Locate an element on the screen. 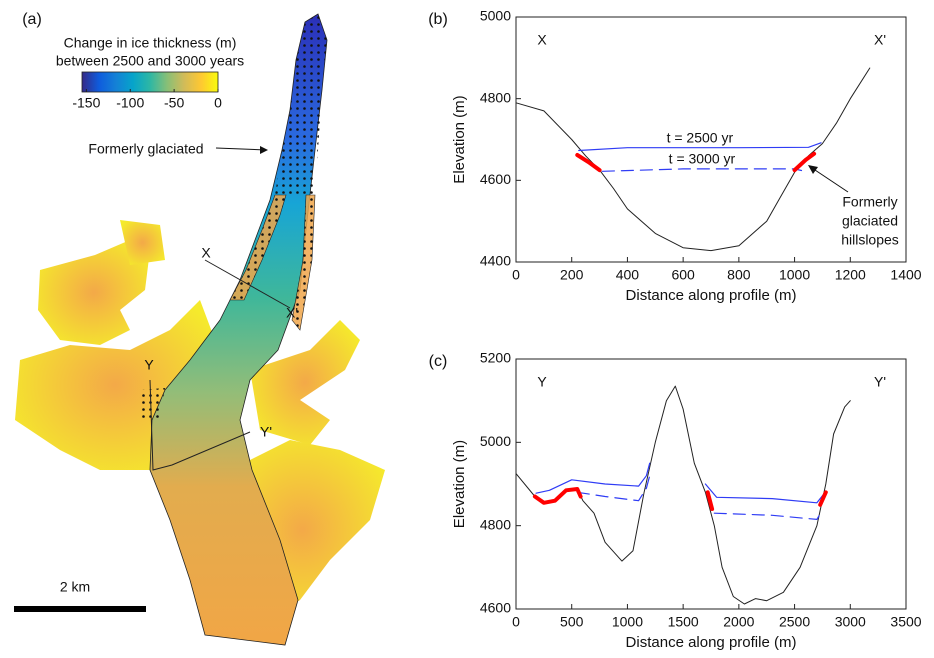 The image size is (934, 658). corner-label: Y' is located at coordinates (880, 382).